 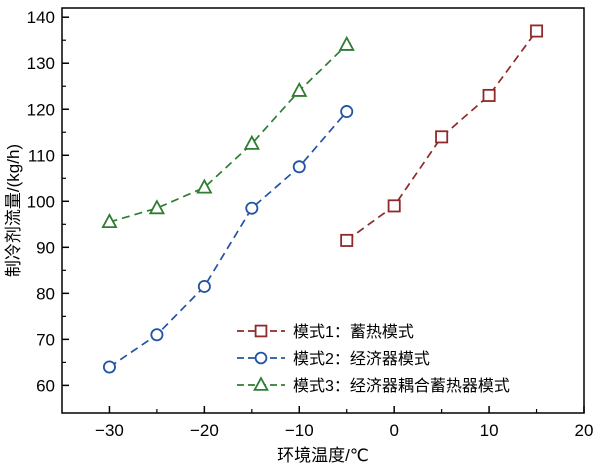 I want to click on y-axis-tick-label: 60, so click(x=45, y=385).